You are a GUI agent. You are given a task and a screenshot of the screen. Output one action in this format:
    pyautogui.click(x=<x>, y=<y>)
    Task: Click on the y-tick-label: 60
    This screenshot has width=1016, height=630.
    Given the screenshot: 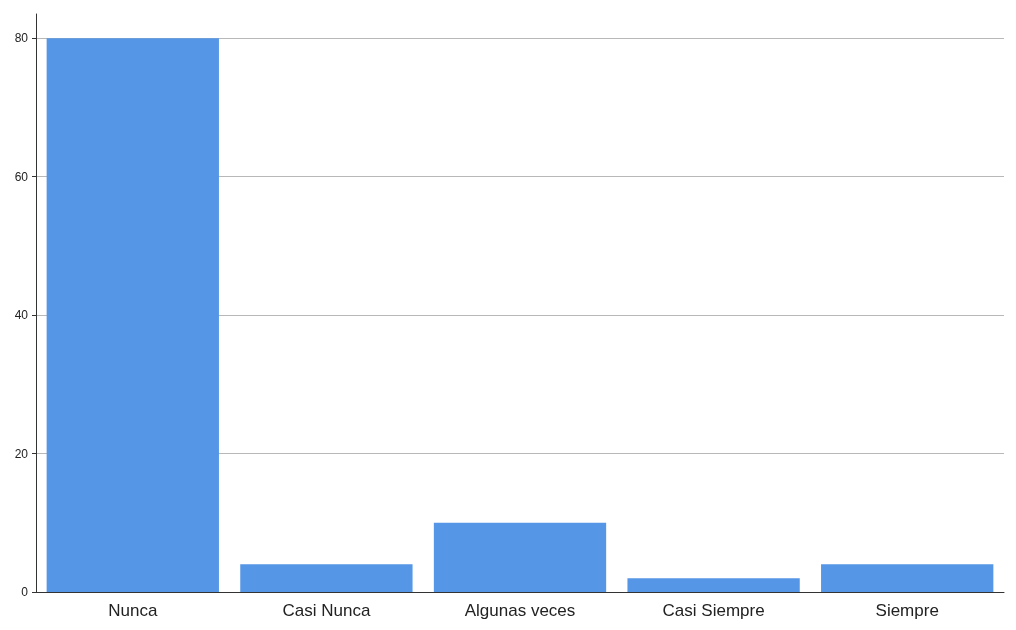 What is the action you would take?
    pyautogui.click(x=21, y=176)
    